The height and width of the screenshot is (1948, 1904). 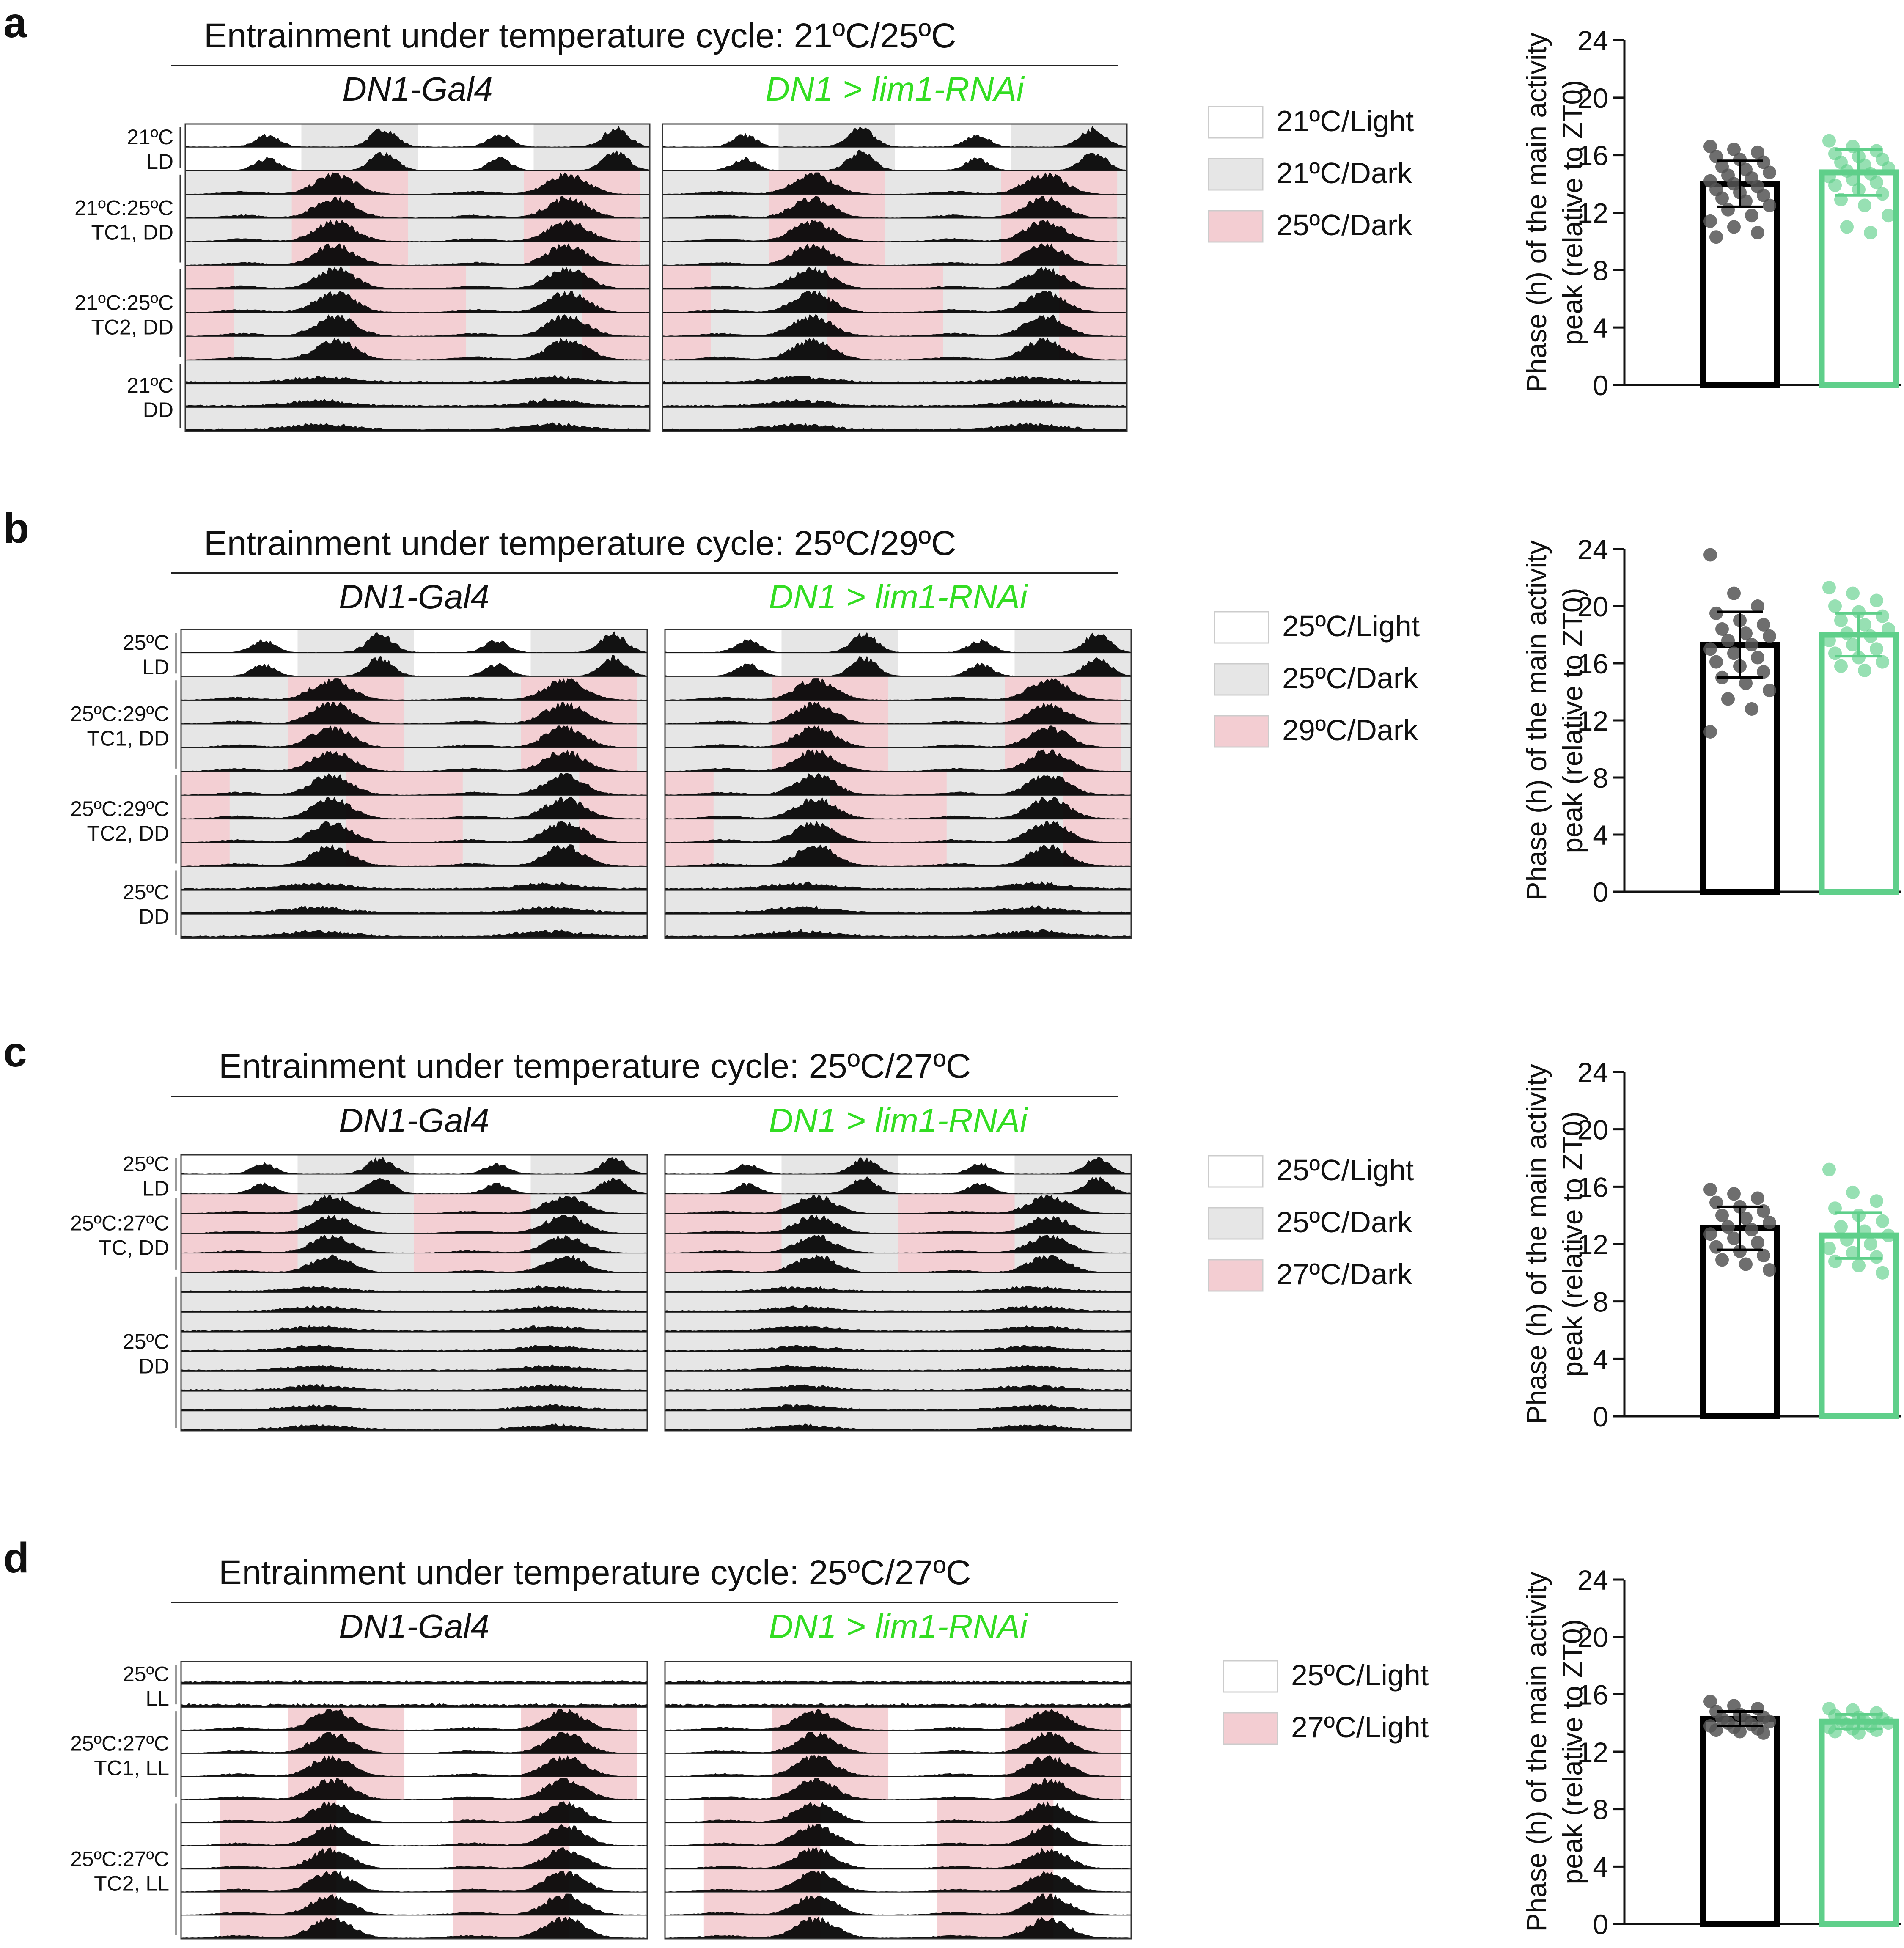 I want to click on legend-label: 25ºC/Light, so click(x=1360, y=1675).